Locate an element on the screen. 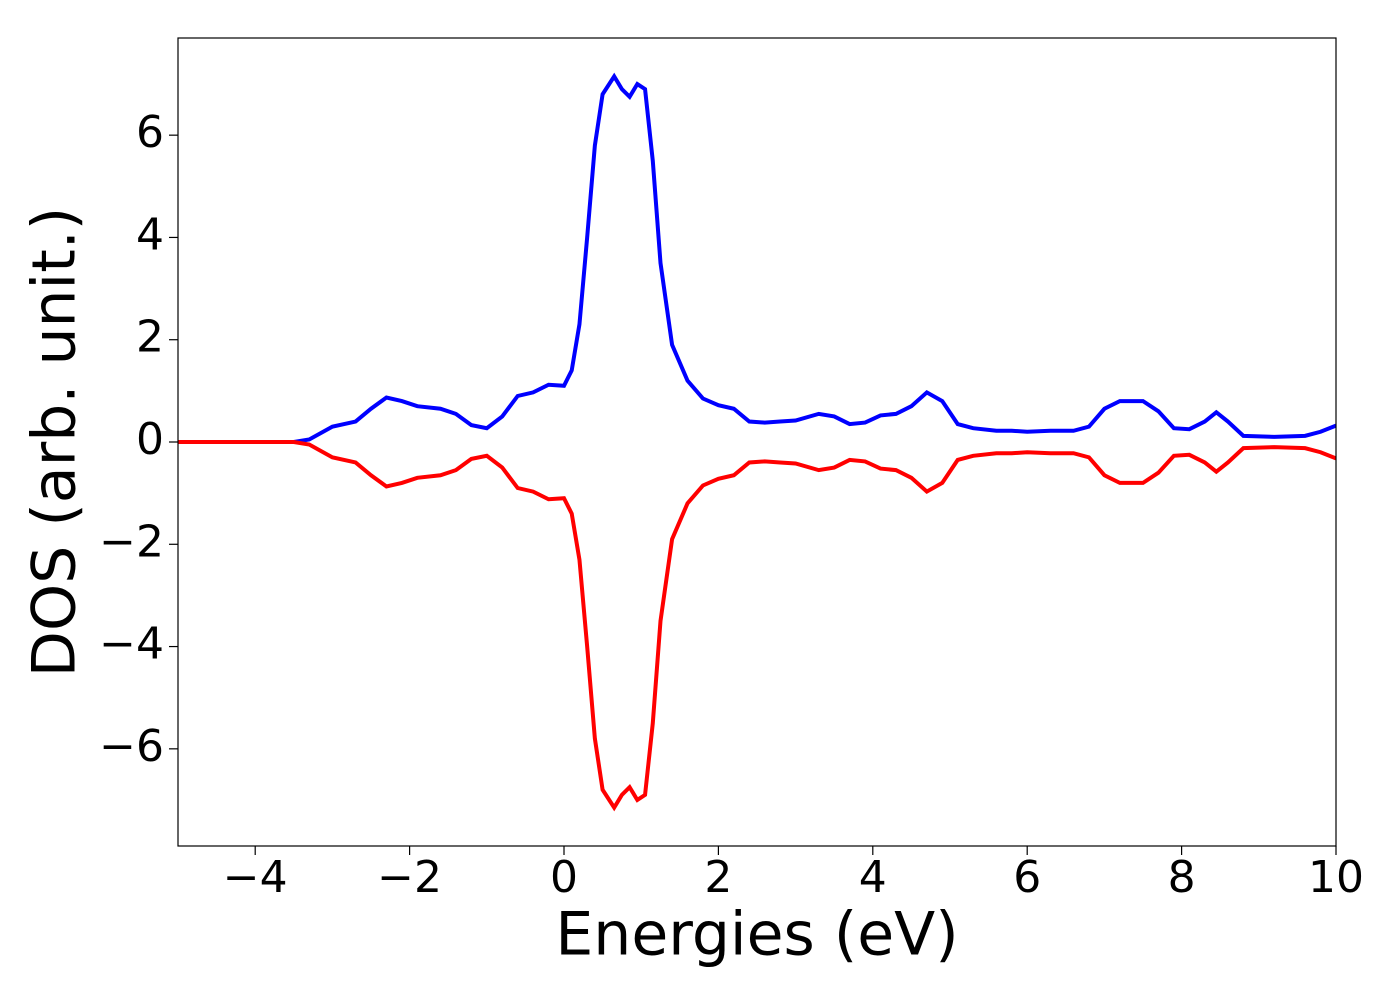  x-tick-label: −4 is located at coordinates (255, 877).